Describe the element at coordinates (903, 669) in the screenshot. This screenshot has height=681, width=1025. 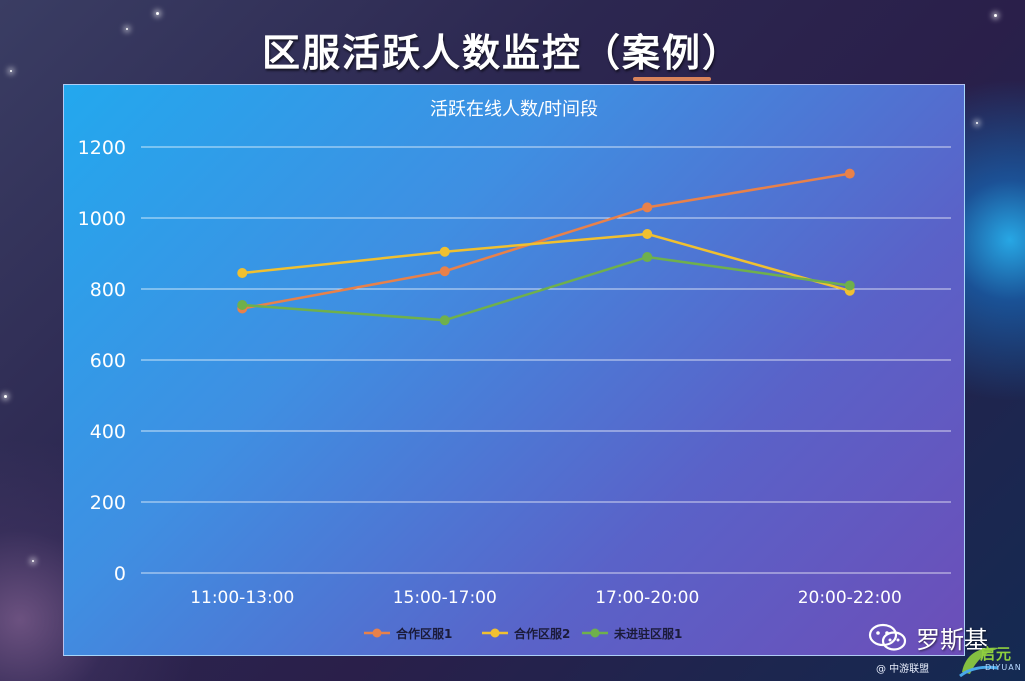
I see `source-tag: @ 中游联盟` at that location.